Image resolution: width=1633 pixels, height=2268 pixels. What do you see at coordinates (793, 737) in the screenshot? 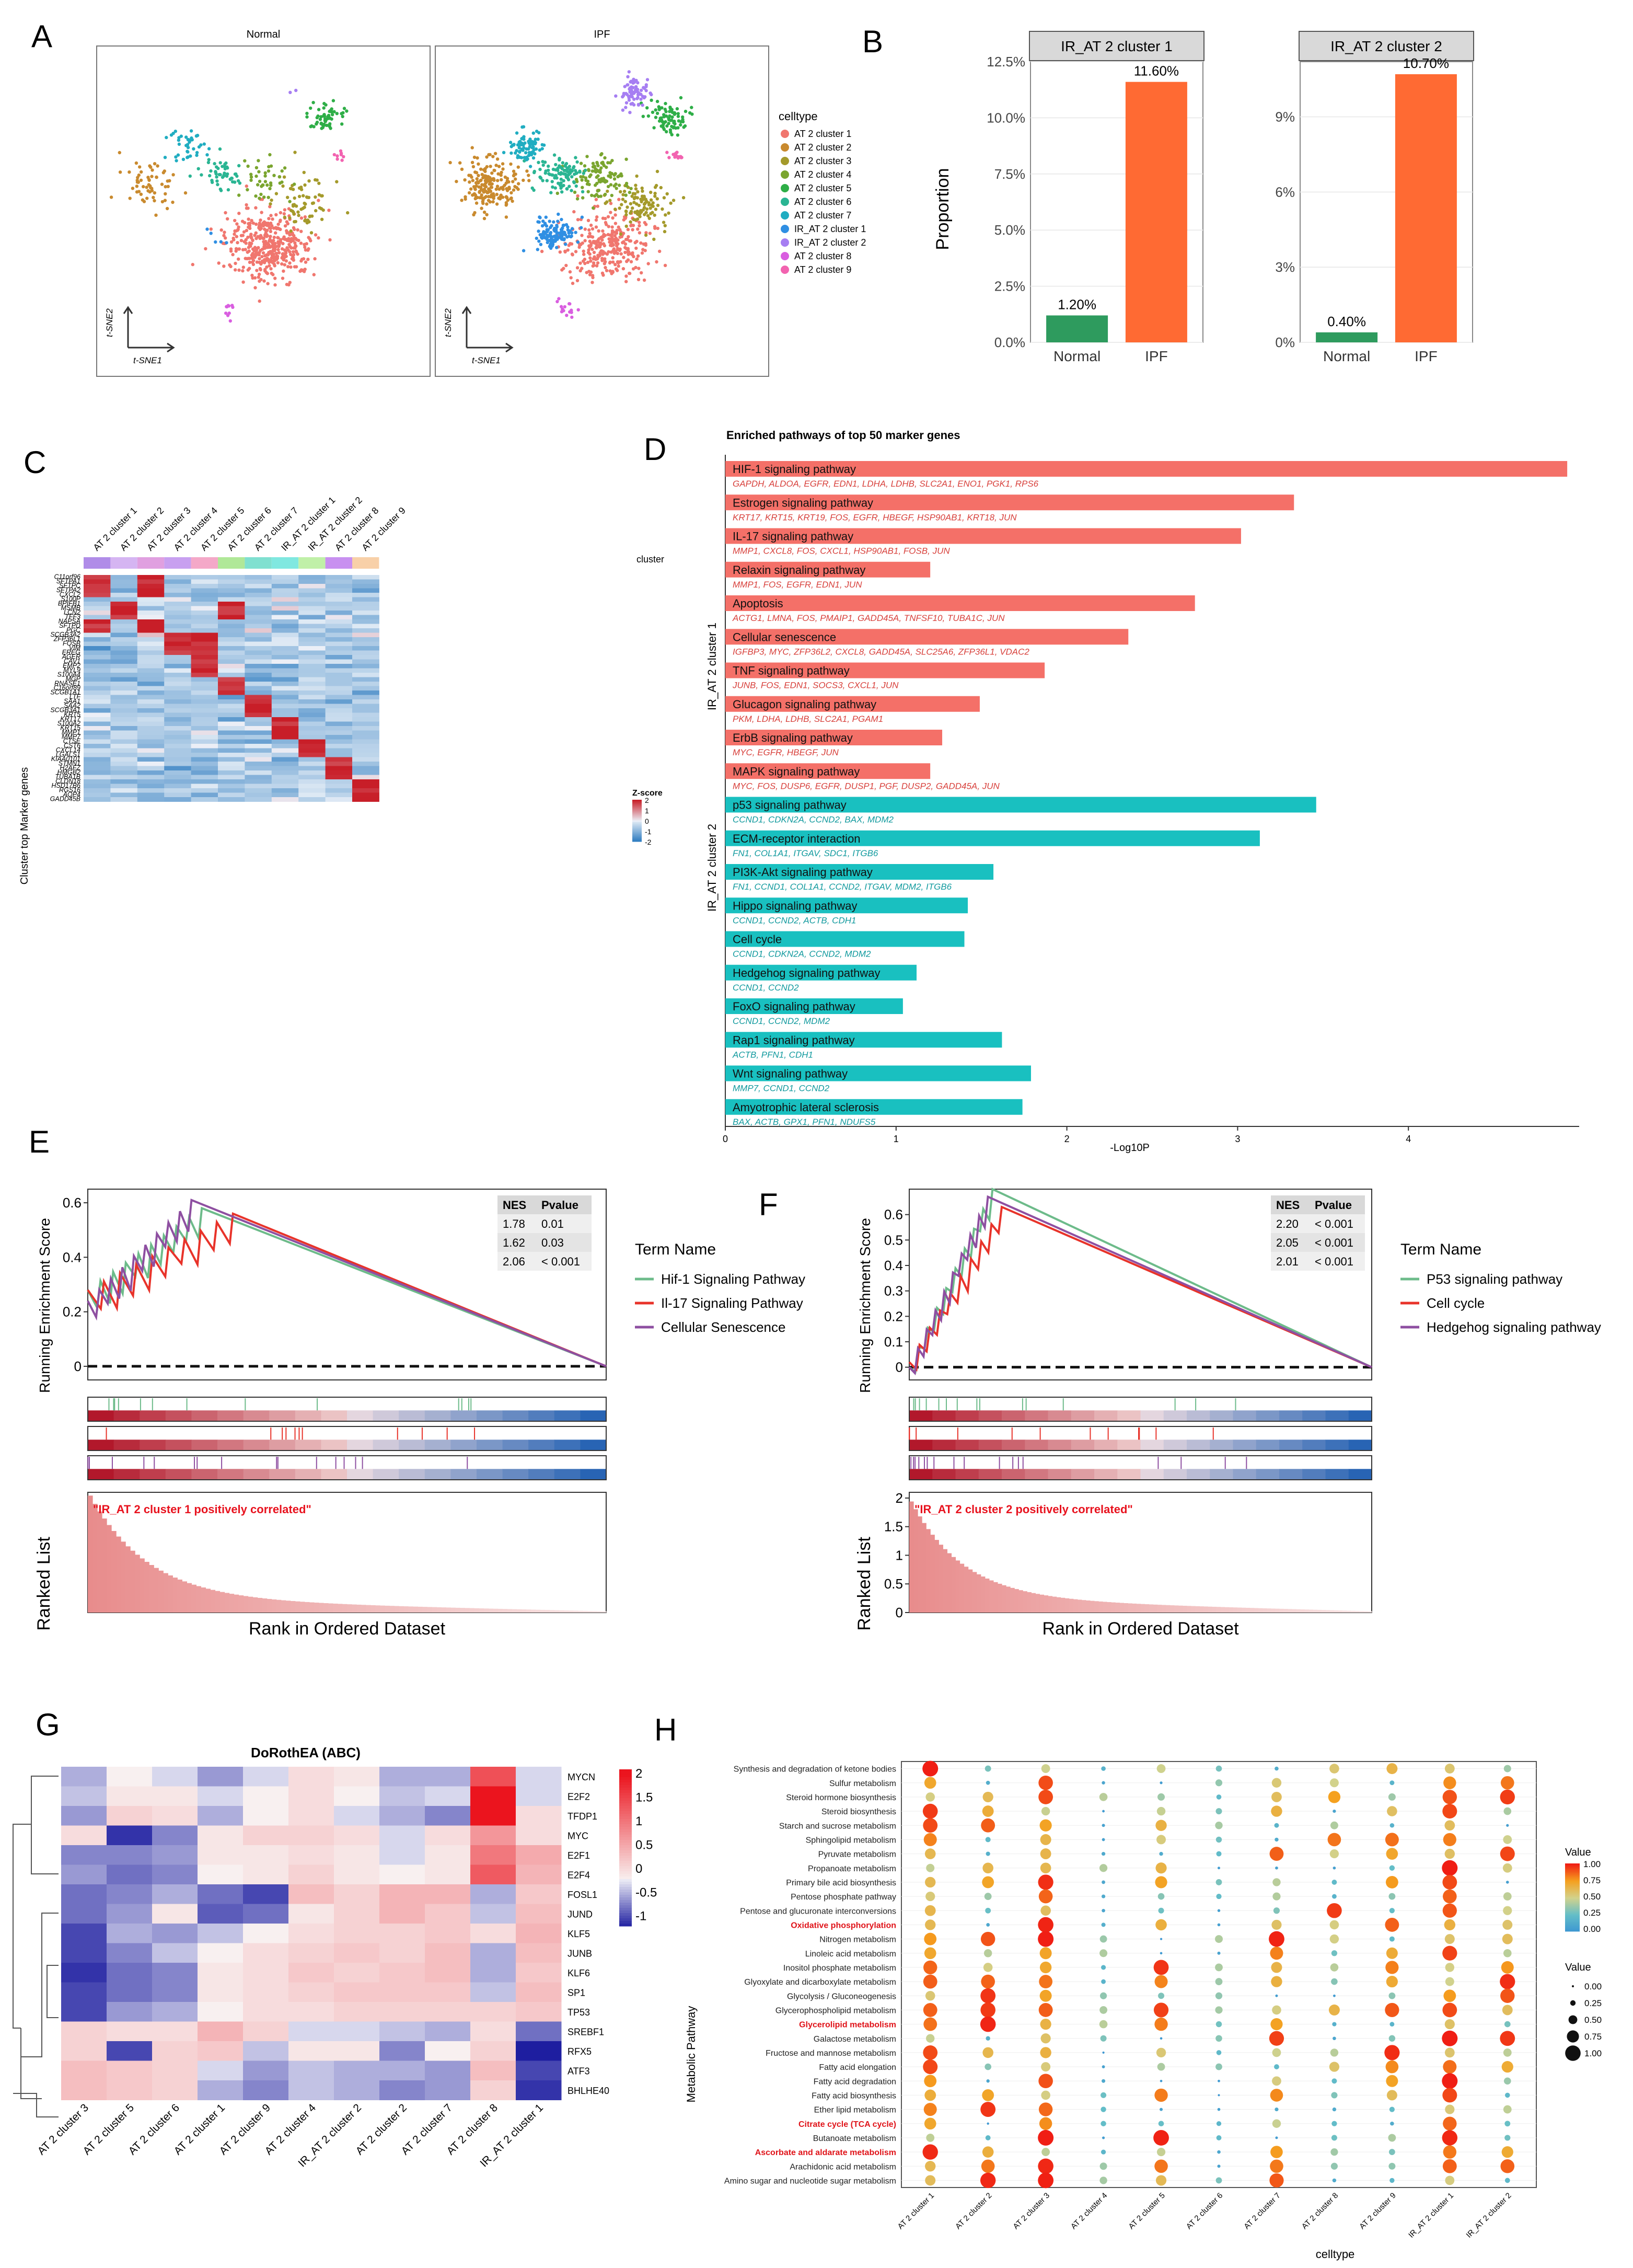
I see `pathway-name: ErbB signaling pathway` at bounding box center [793, 737].